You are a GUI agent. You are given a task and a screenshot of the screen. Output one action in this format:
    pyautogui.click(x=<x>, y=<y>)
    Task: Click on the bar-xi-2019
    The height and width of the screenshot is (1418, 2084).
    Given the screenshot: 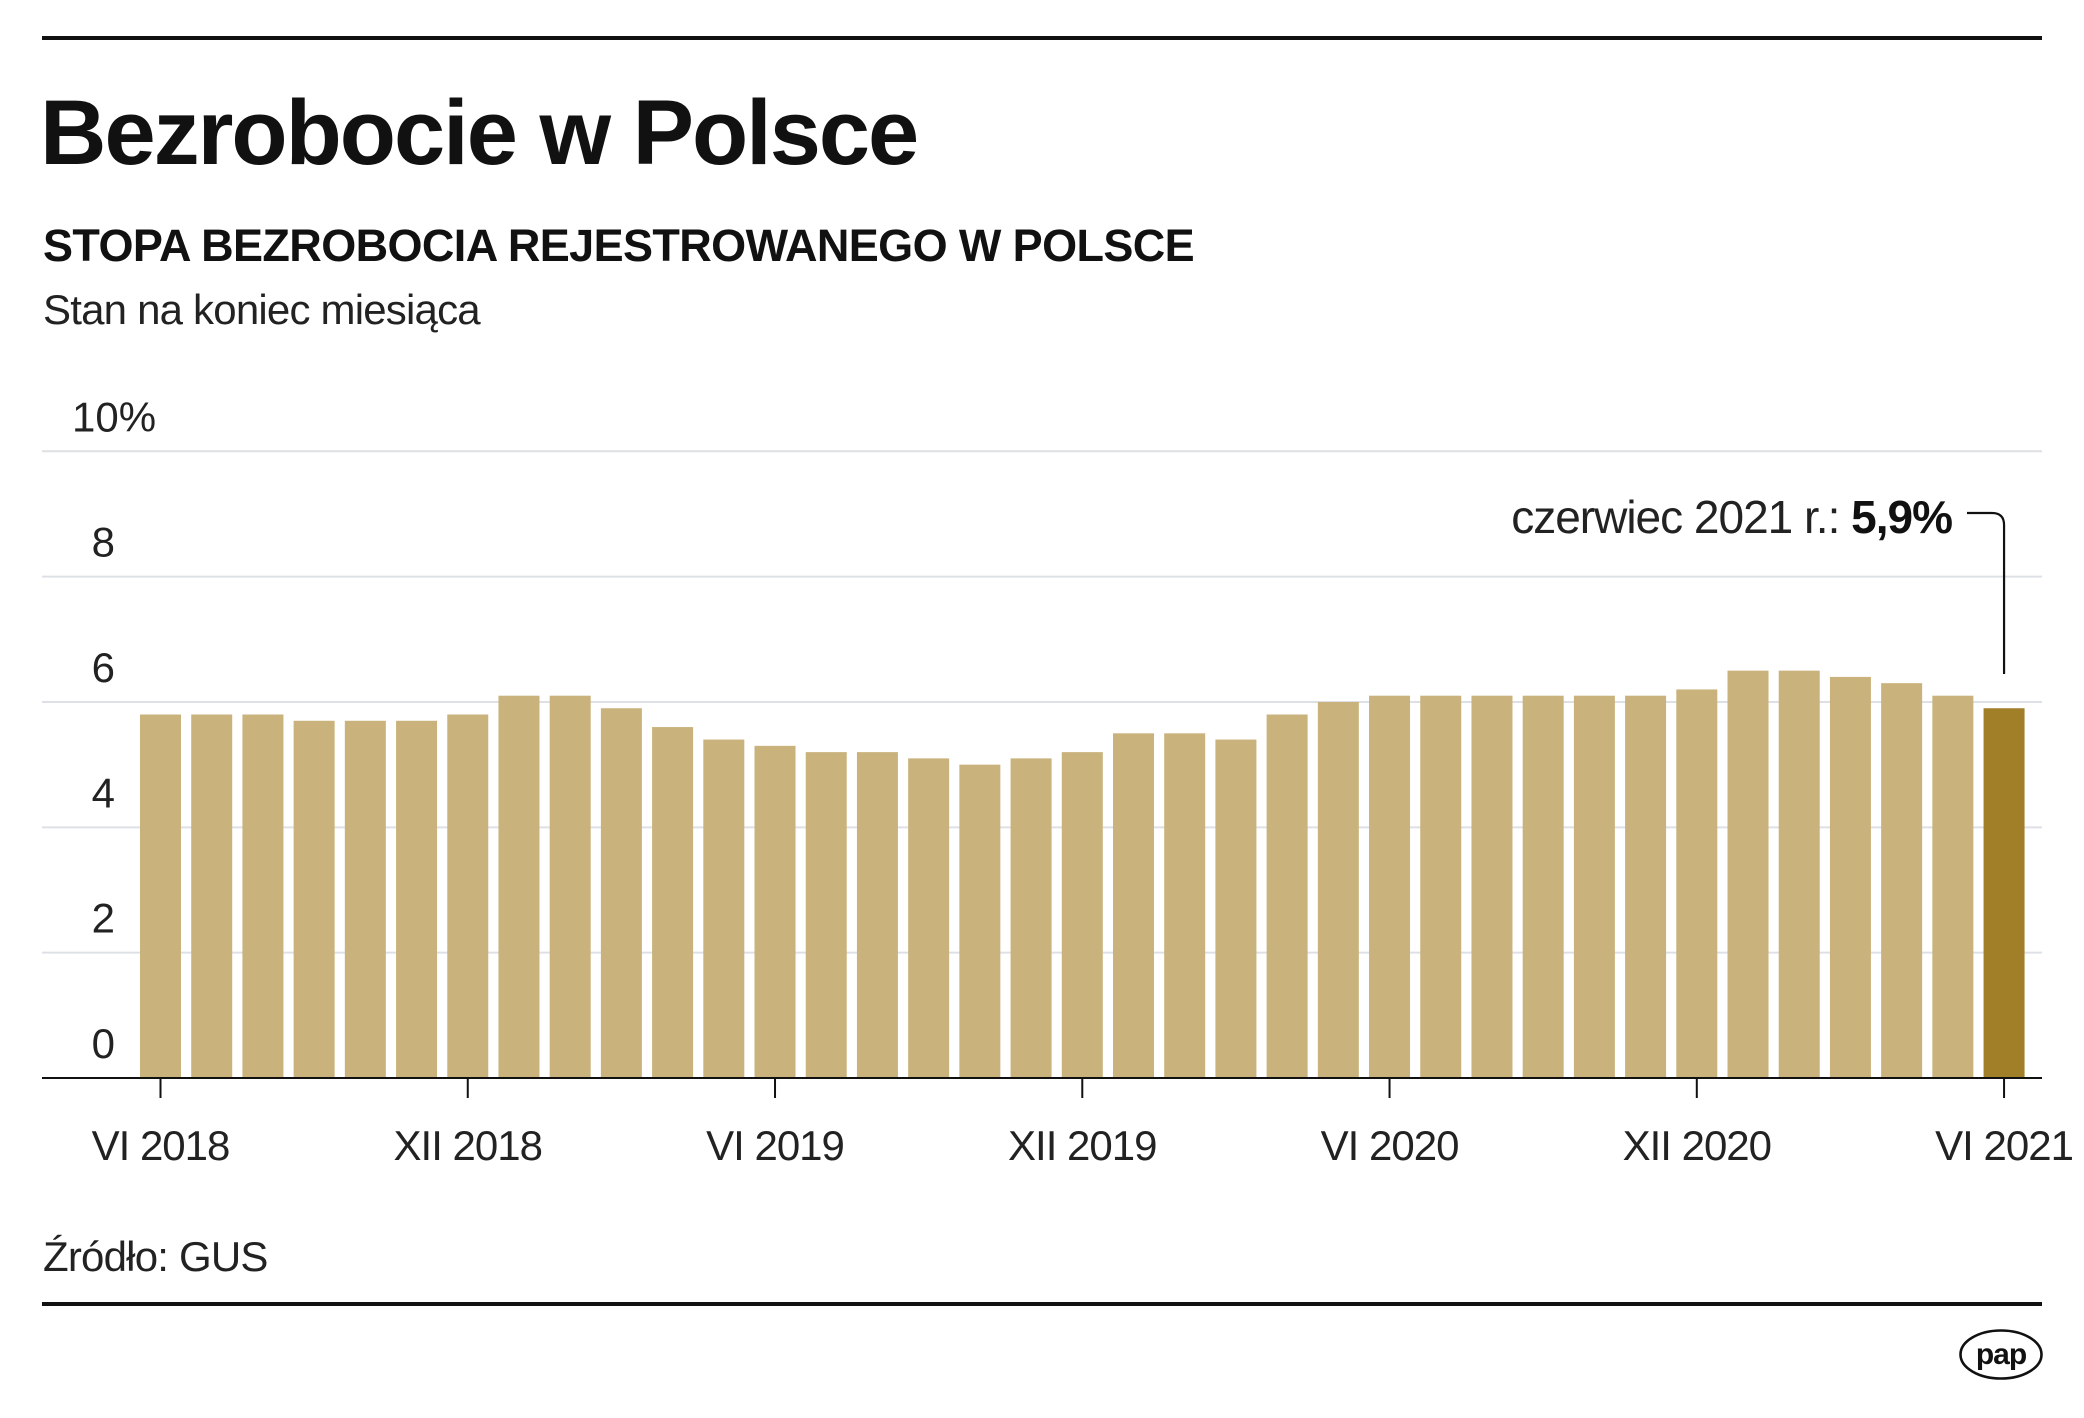 What is the action you would take?
    pyautogui.click(x=1031, y=918)
    